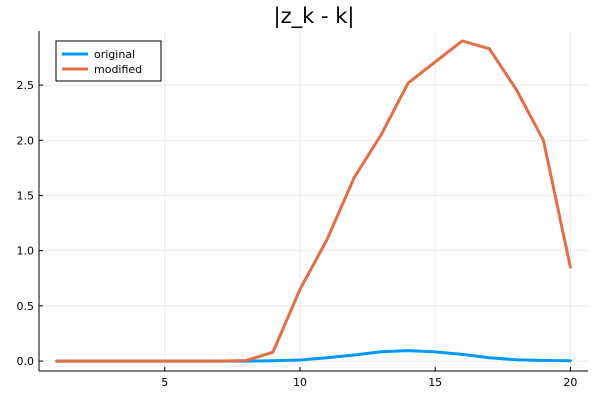 This screenshot has height=400, width=600. What do you see at coordinates (26, 251) in the screenshot?
I see `y-tick-label: 1.0` at bounding box center [26, 251].